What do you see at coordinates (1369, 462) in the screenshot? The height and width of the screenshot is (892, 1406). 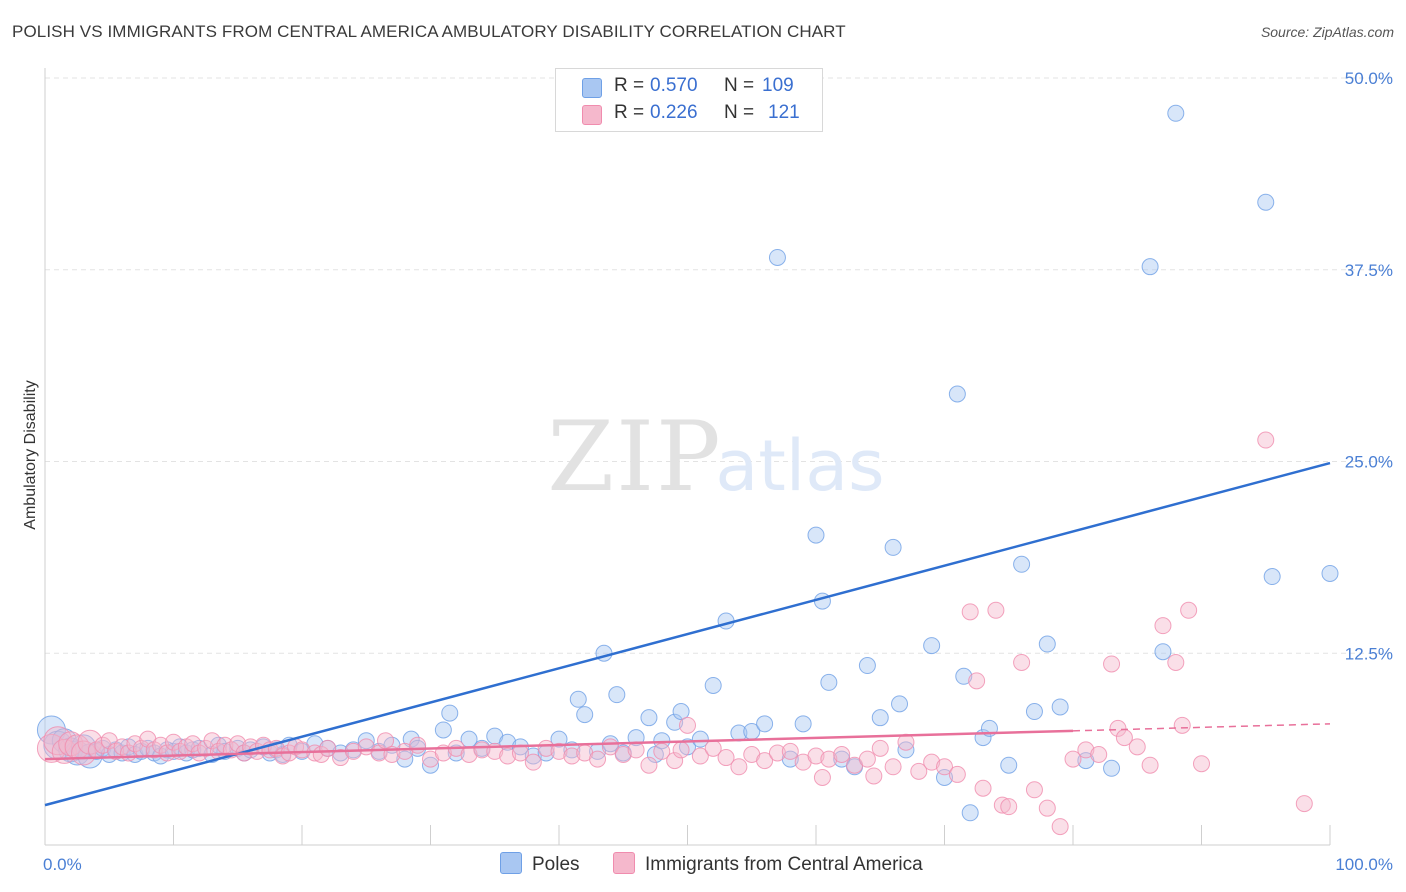 I see `y-tick-label-1: 25.0%` at bounding box center [1369, 462].